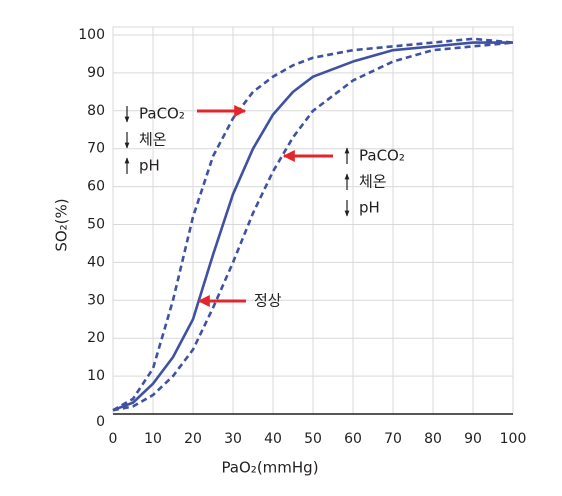 The width and height of the screenshot is (562, 496). Describe the element at coordinates (96, 149) in the screenshot. I see `y-tick-label: 70` at that location.